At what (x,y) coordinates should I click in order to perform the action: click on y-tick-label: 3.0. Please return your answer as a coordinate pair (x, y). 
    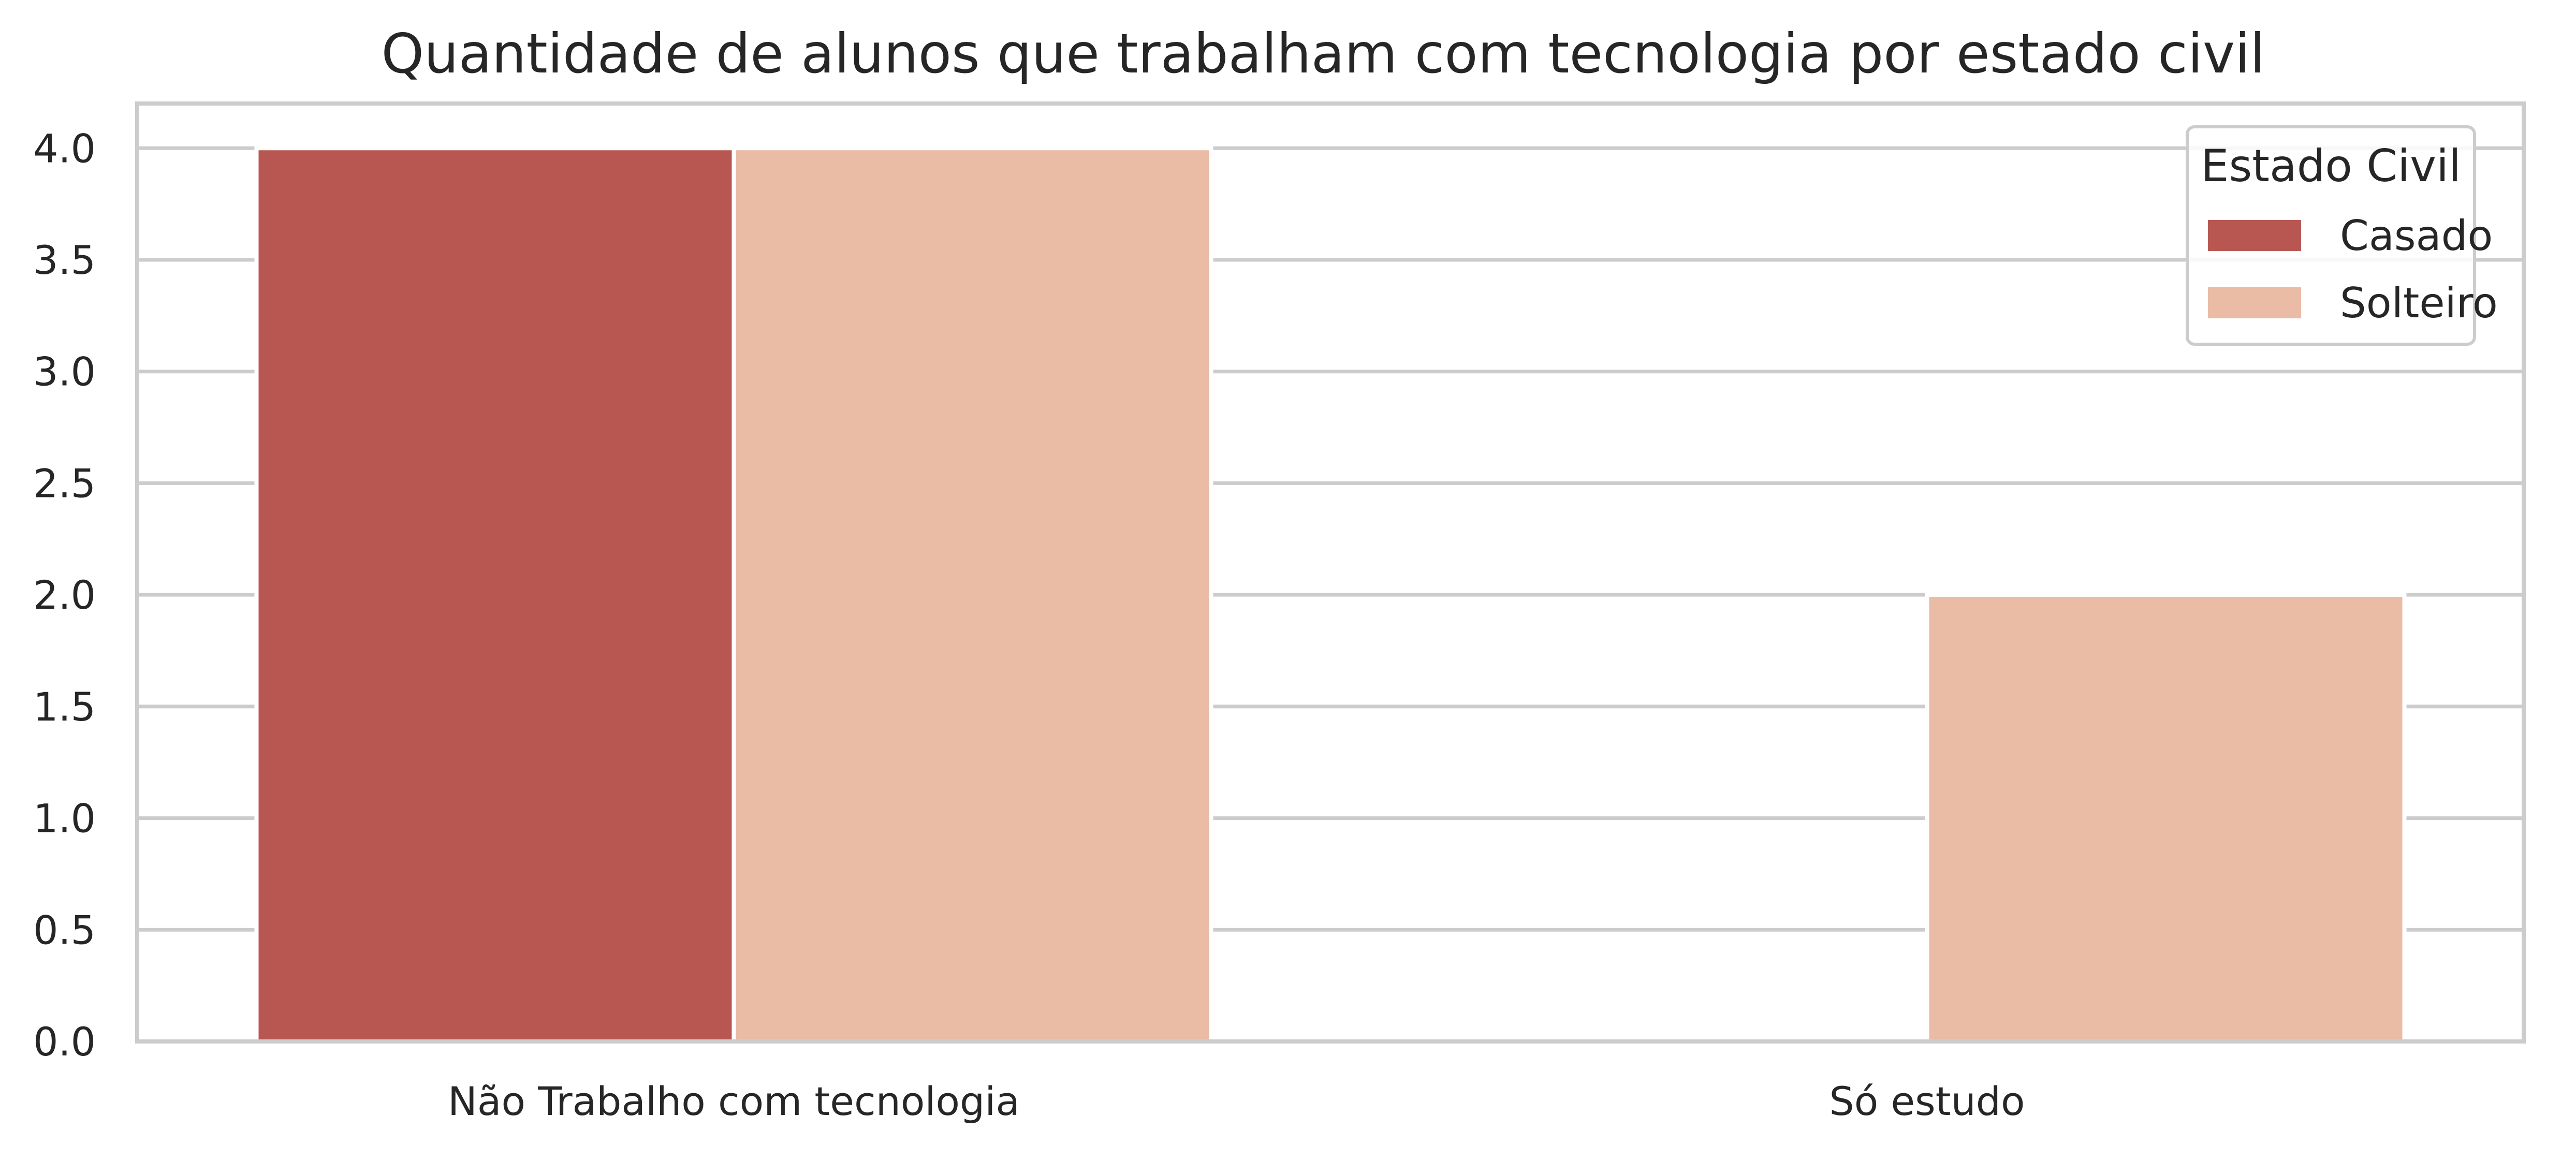
    Looking at the image, I should click on (64, 372).